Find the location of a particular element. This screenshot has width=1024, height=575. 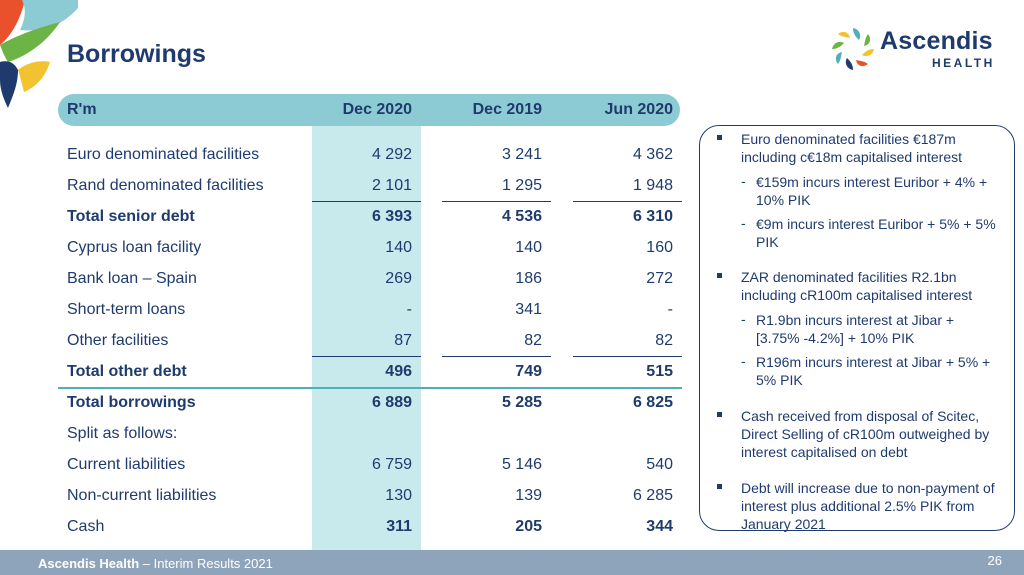

row-label: Euro denominated facilities is located at coordinates (163, 154).